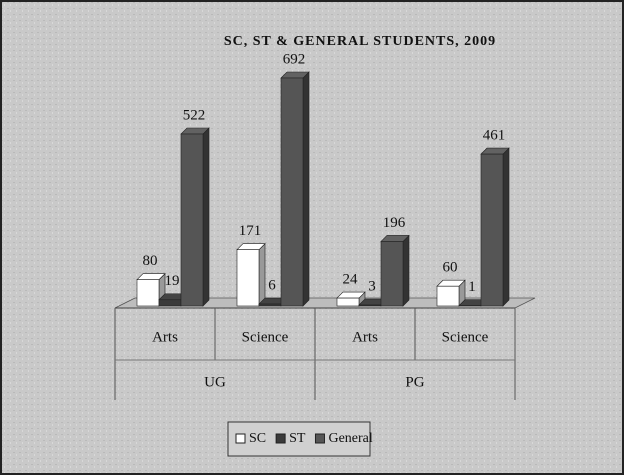 The width and height of the screenshot is (624, 475). What do you see at coordinates (150, 261) in the screenshot?
I see `data-label: 80` at bounding box center [150, 261].